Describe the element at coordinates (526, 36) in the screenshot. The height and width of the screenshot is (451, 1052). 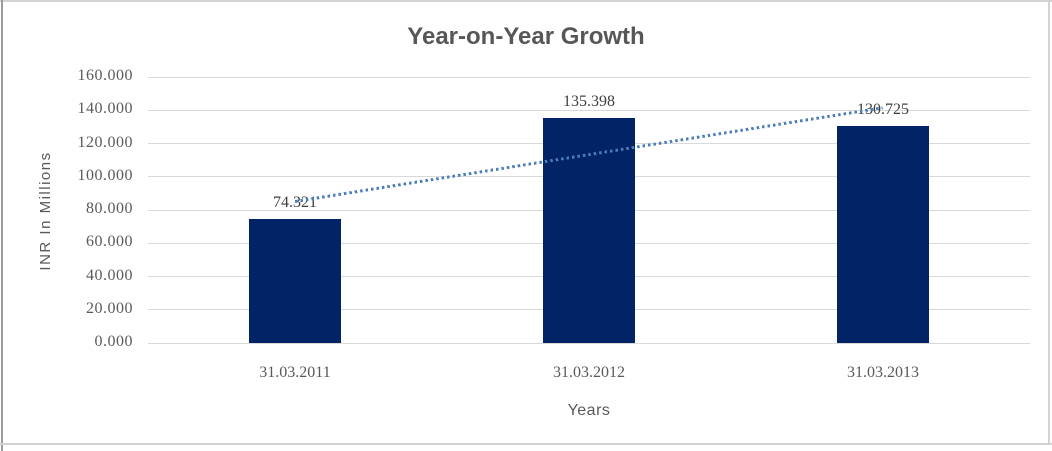
I see `chart-title: Year-on-Year Growth` at that location.